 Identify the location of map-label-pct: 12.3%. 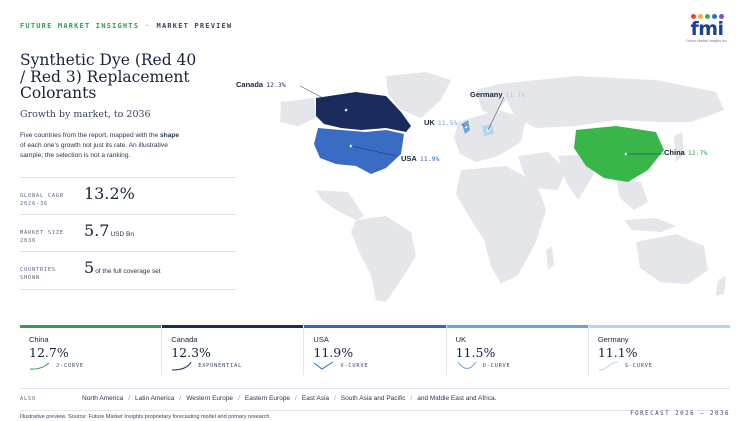
(276, 85).